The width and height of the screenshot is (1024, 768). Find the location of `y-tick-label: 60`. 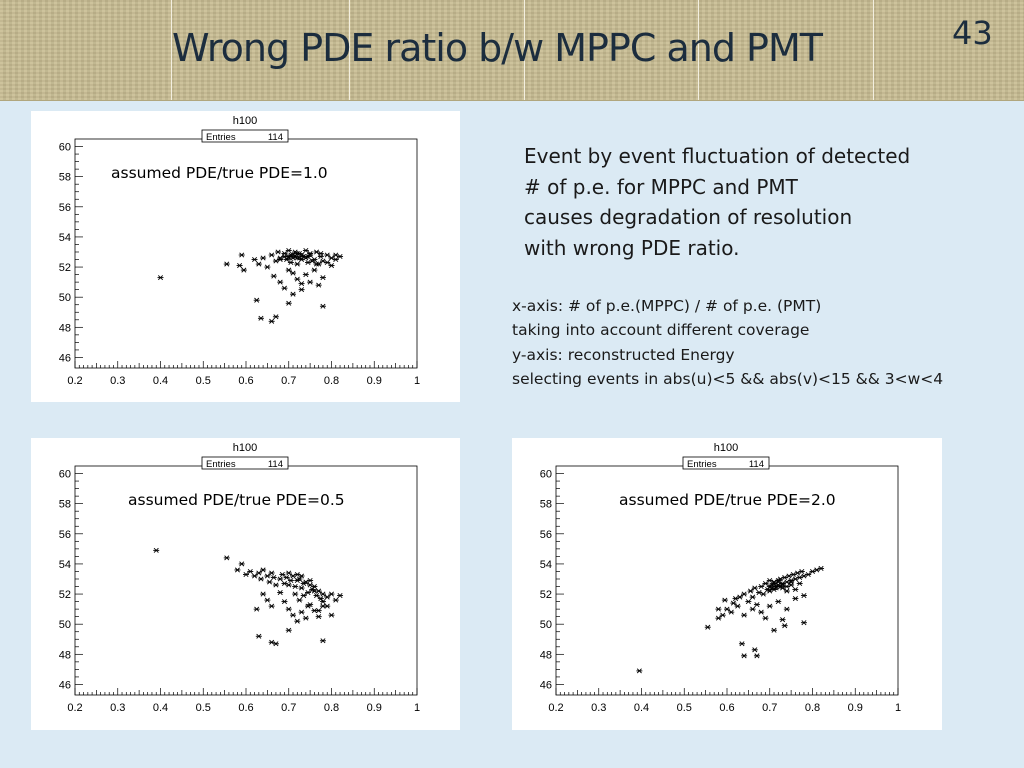

y-tick-label: 60 is located at coordinates (65, 148).